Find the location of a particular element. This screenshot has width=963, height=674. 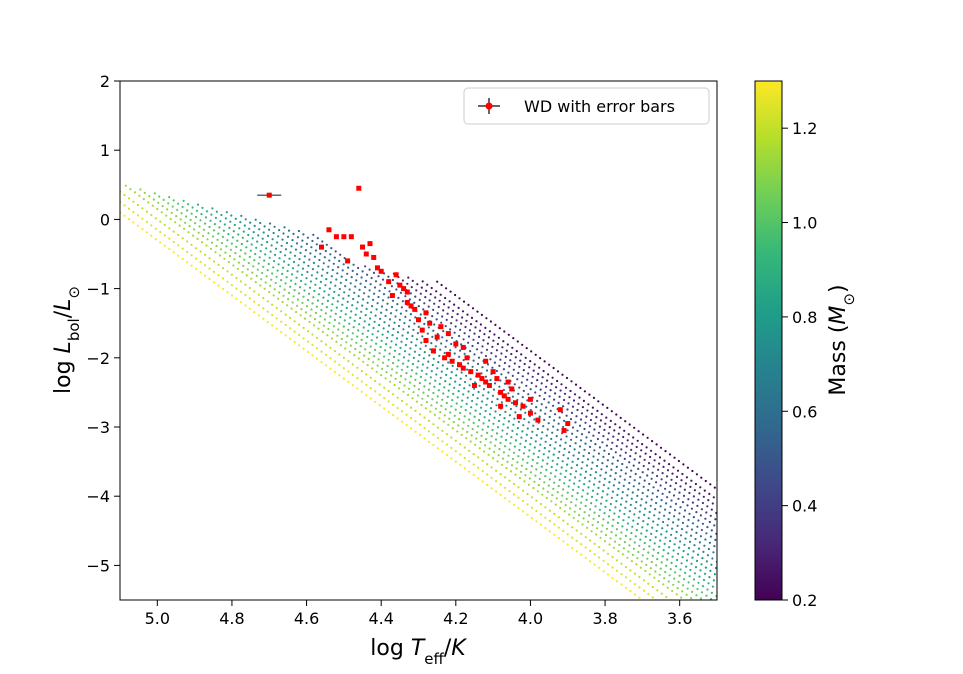

colorbar-tick-label: 0.6 is located at coordinates (804, 411).